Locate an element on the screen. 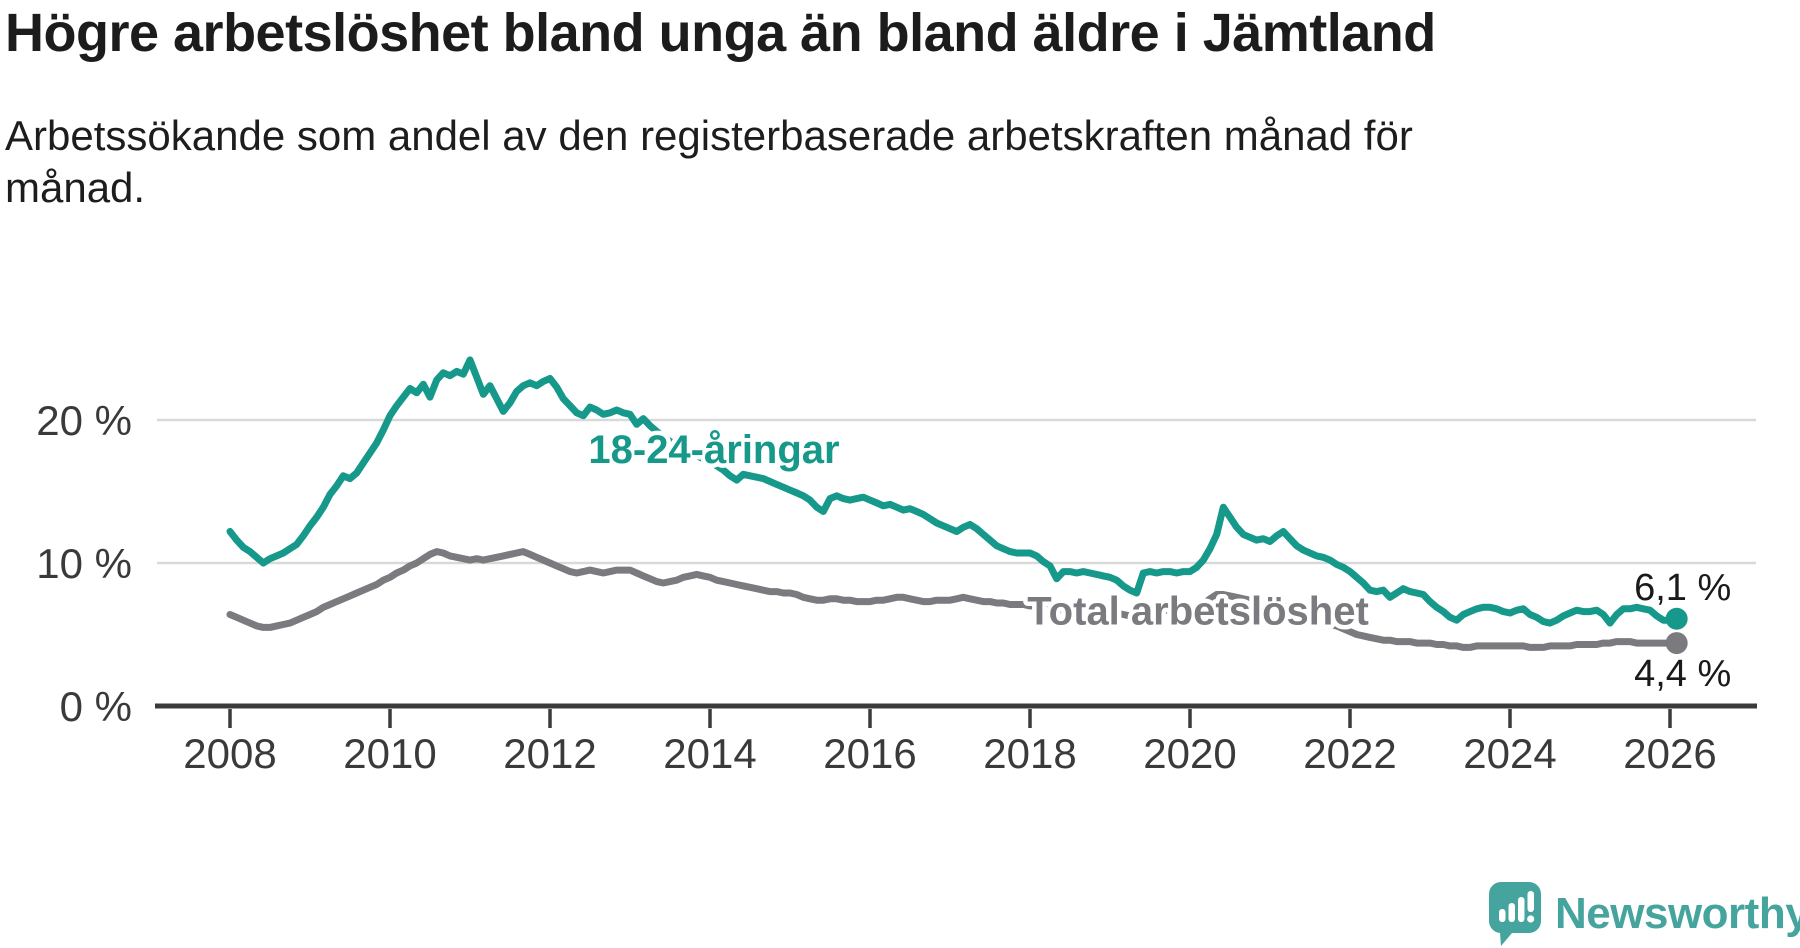  x-tick-label-2012: 2012 is located at coordinates (549, 753).